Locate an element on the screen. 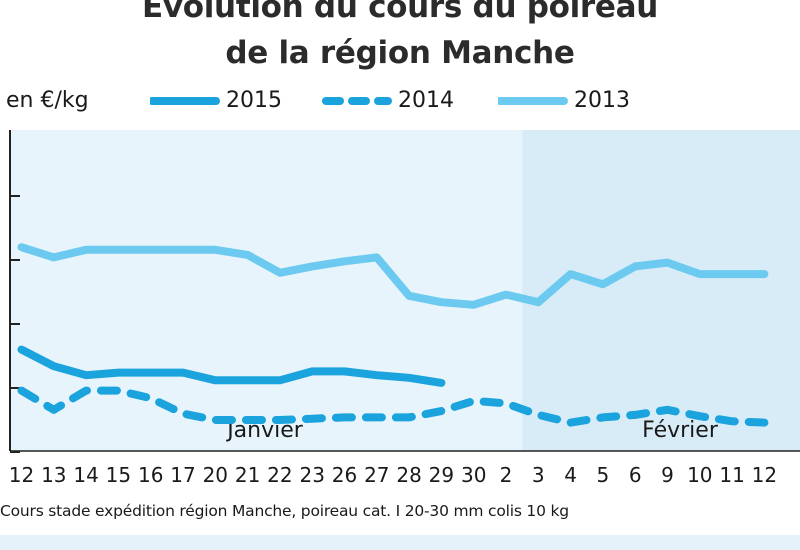 The image size is (800, 550). x-tick-label: 20 is located at coordinates (215, 475).